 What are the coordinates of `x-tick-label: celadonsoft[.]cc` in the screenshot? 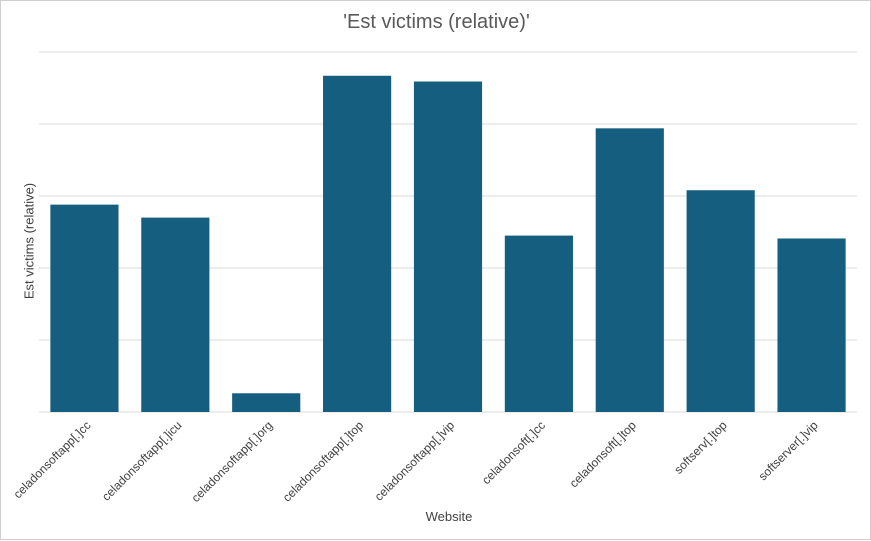 It's located at (513, 452).